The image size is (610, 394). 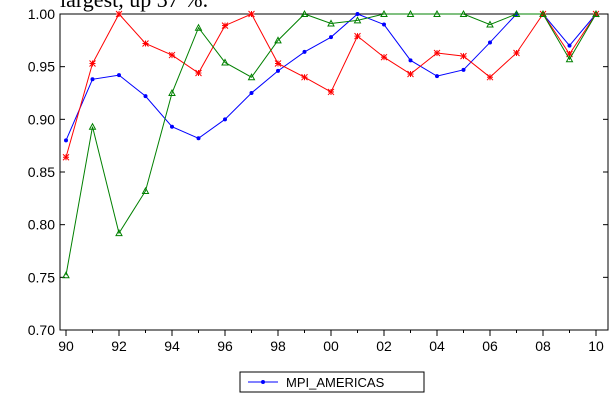 I want to click on caption-fragment: largest, up 37 %., so click(x=134, y=6).